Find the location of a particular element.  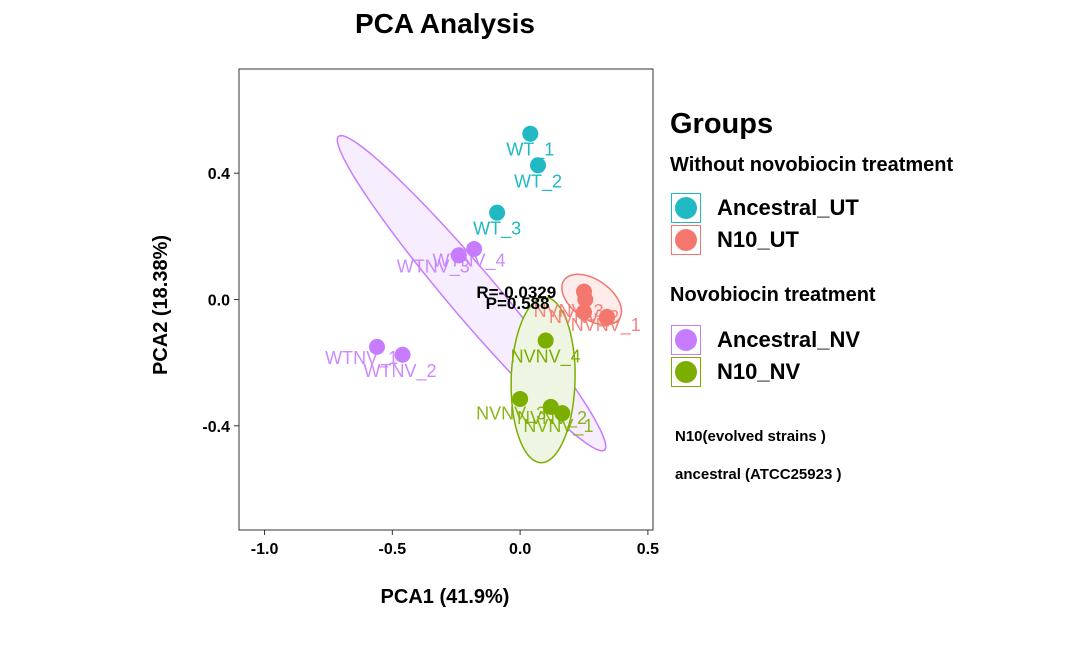

legend-item-ancestral-nv: Ancestral_NV is located at coordinates (870, 340).